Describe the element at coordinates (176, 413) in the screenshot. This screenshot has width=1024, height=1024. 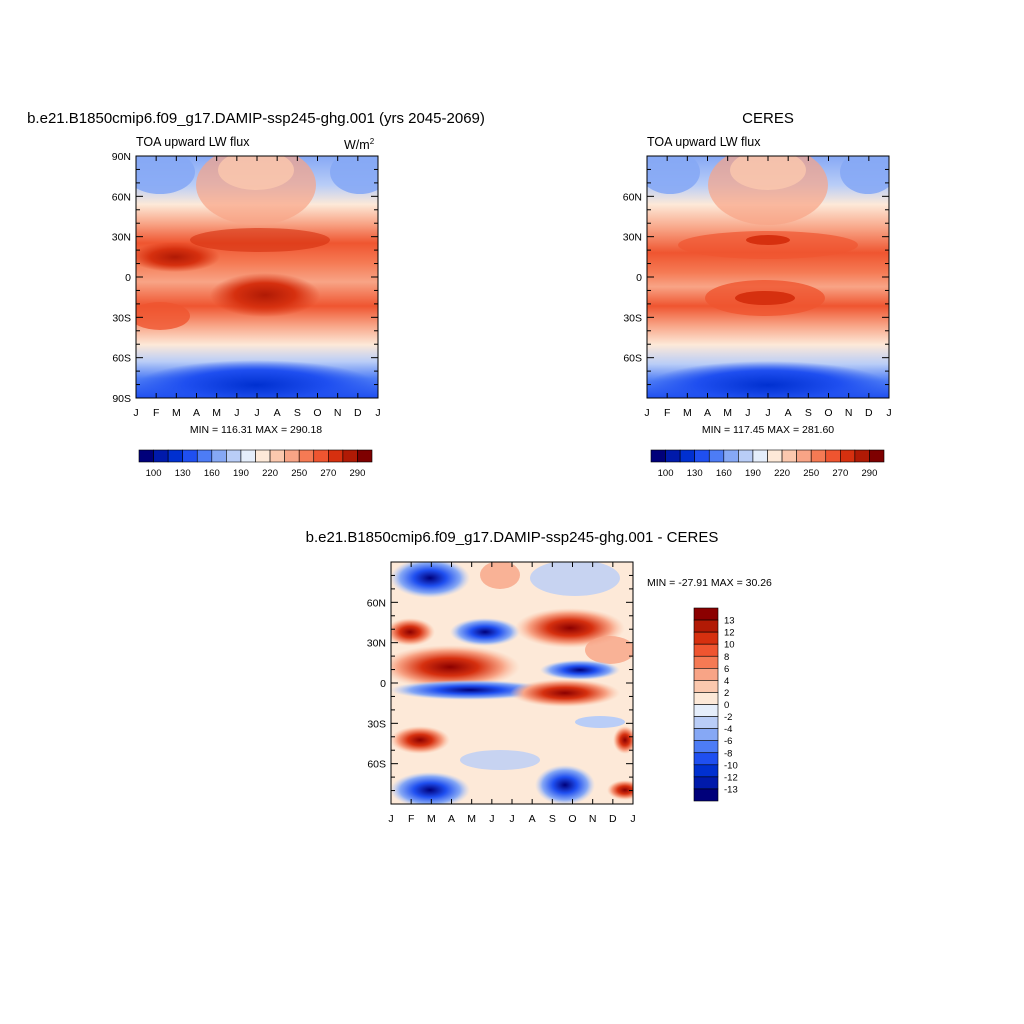
I see `model-month-label: M` at that location.